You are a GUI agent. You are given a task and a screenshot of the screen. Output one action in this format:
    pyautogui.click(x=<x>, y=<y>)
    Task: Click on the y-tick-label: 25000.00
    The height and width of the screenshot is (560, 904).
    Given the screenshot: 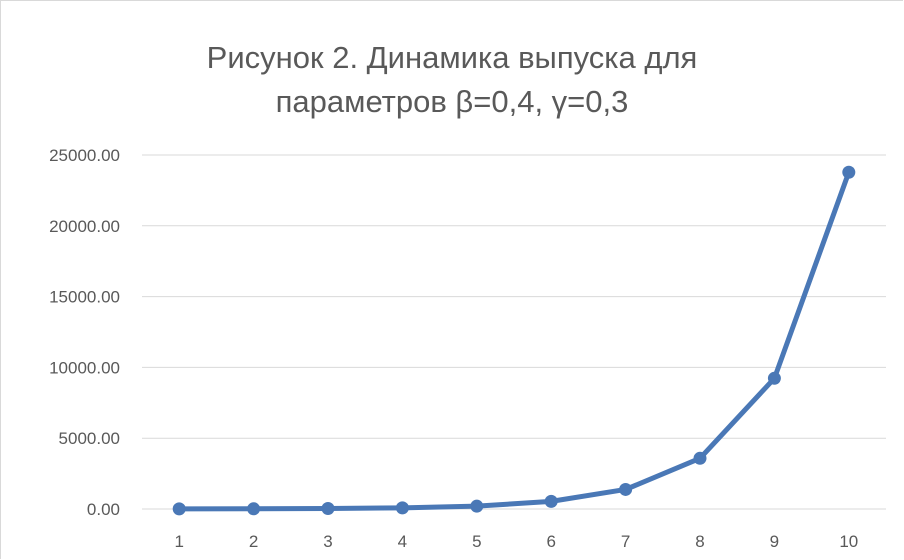 What is the action you would take?
    pyautogui.click(x=84, y=155)
    